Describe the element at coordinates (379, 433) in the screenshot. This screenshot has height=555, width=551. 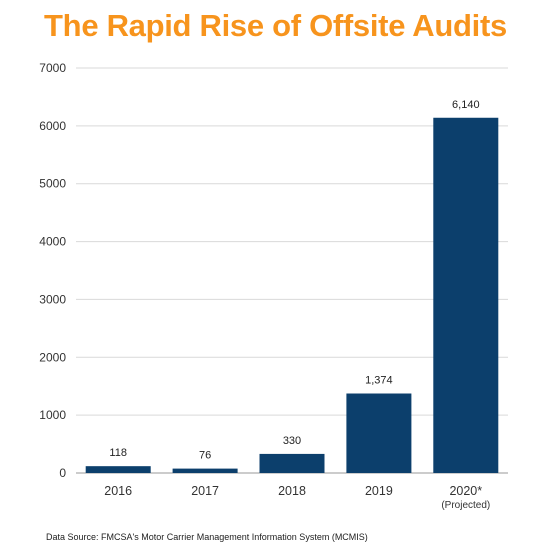
I see `bar-2019` at that location.